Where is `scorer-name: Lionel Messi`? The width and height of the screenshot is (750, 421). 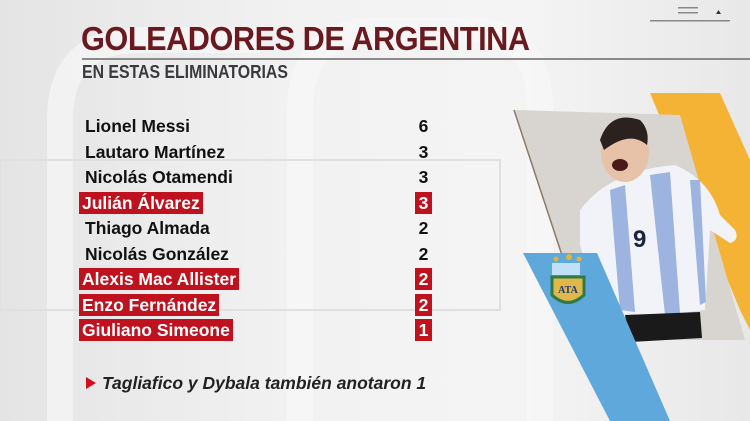
scorer-name: Lionel Messi is located at coordinates (138, 126).